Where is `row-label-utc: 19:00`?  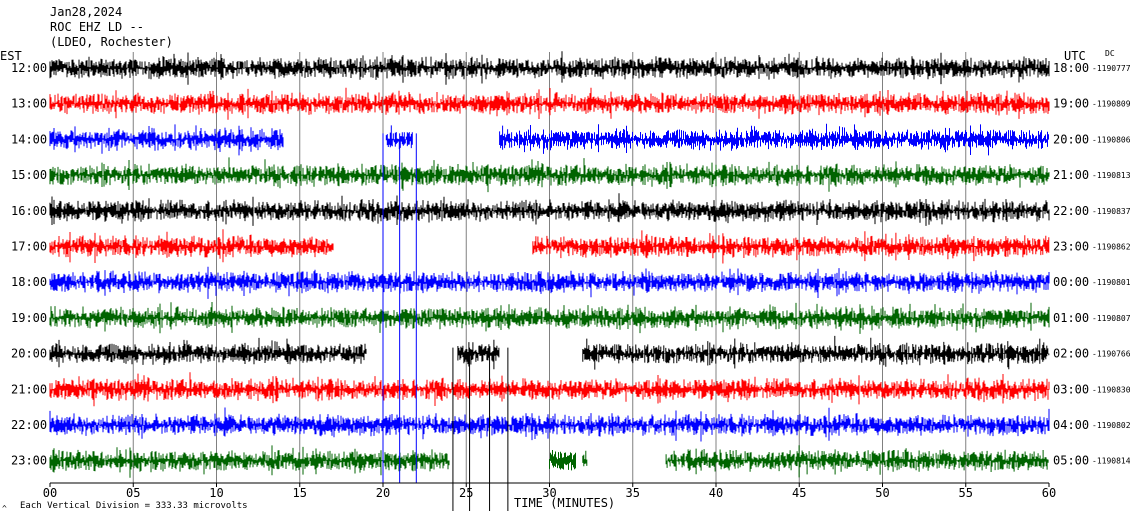 row-label-utc: 19:00 is located at coordinates (1071, 104).